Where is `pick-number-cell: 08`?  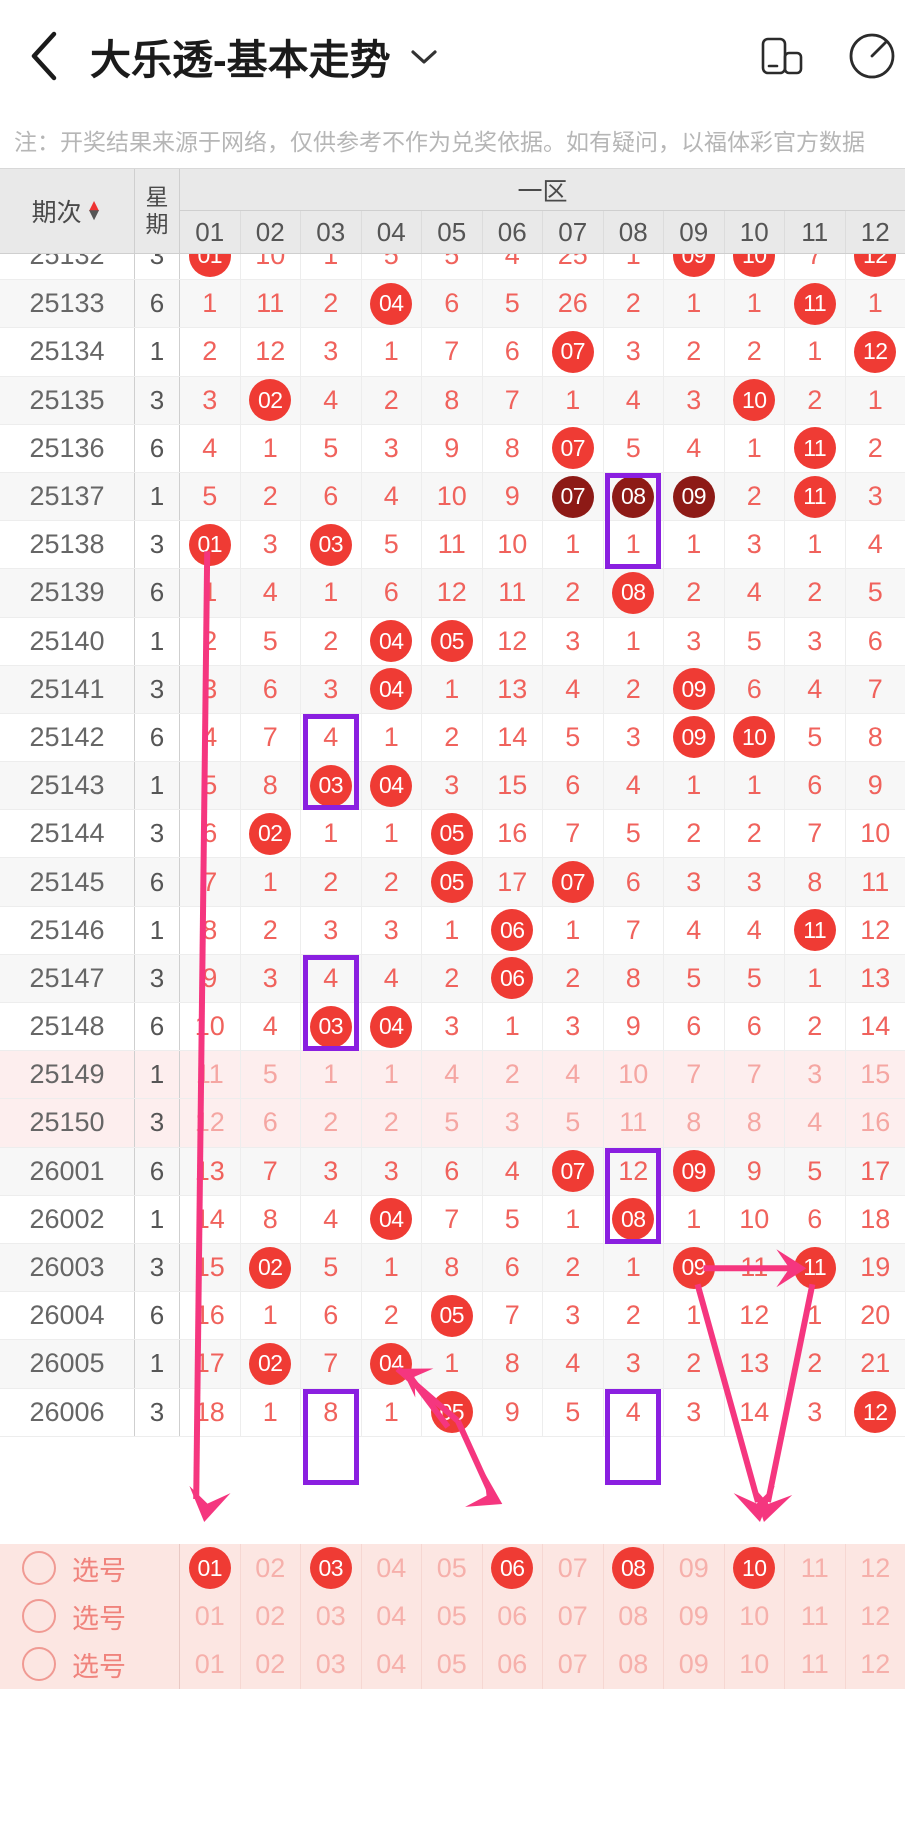
pick-number-cell: 08 is located at coordinates (634, 1568).